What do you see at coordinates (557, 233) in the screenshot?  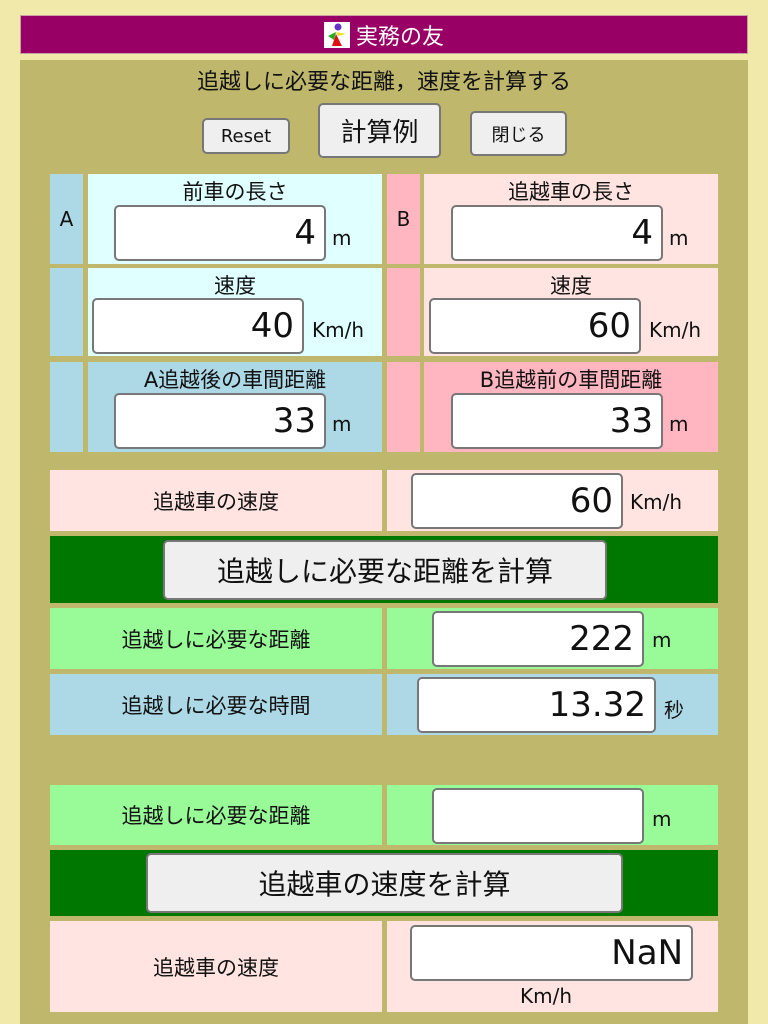 I see `car-b-length-input: 4` at bounding box center [557, 233].